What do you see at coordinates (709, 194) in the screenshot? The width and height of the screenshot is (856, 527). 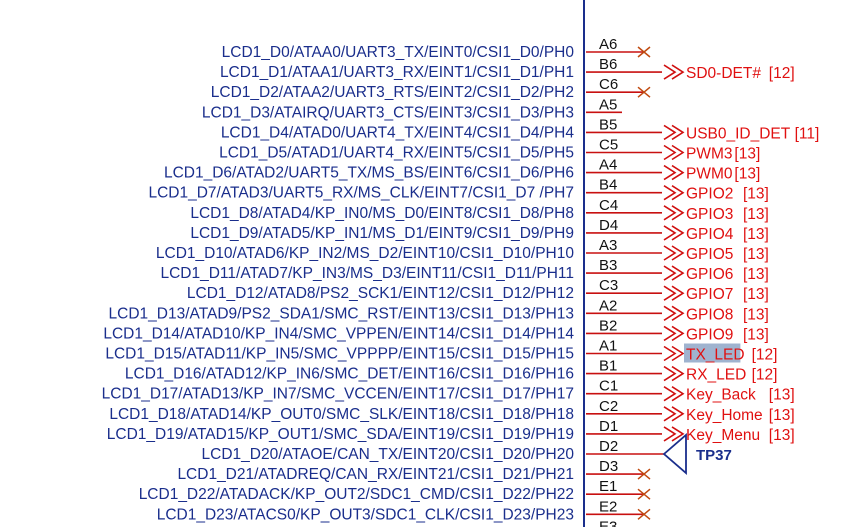 I see `net-label: GPIO2` at bounding box center [709, 194].